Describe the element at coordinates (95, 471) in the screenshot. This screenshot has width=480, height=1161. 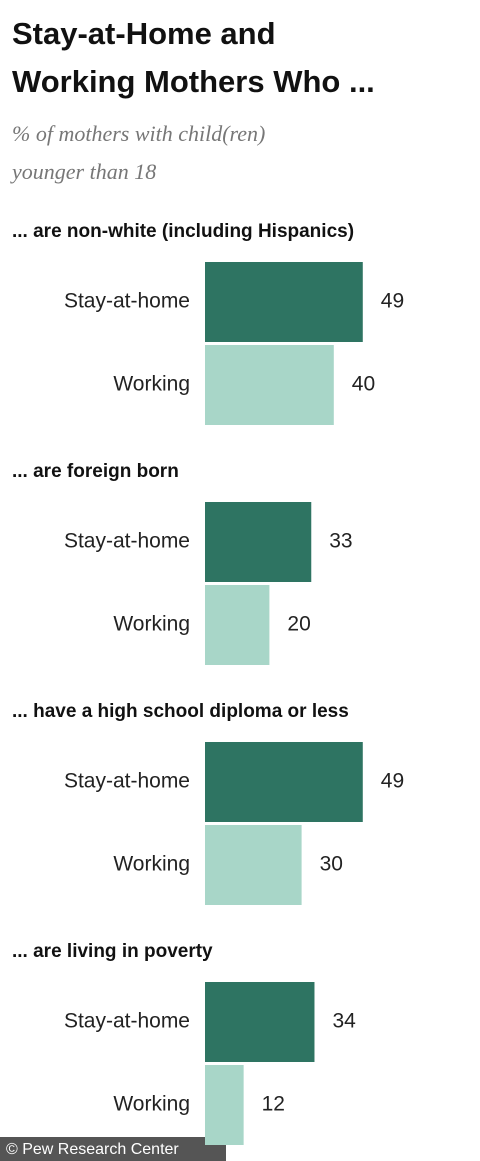
I see `panel-title: ... are foreign born` at that location.